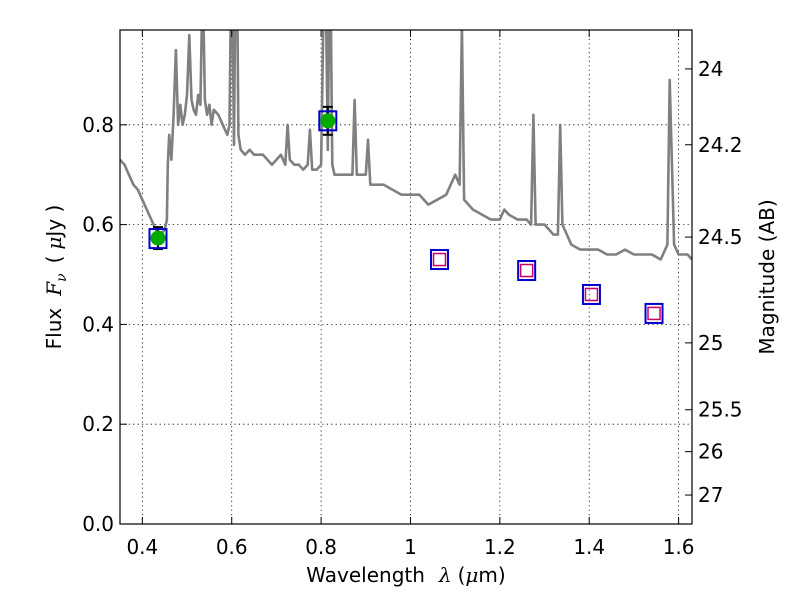 This screenshot has width=800, height=600. Describe the element at coordinates (710, 69) in the screenshot. I see `right-tick-label: 24` at that location.